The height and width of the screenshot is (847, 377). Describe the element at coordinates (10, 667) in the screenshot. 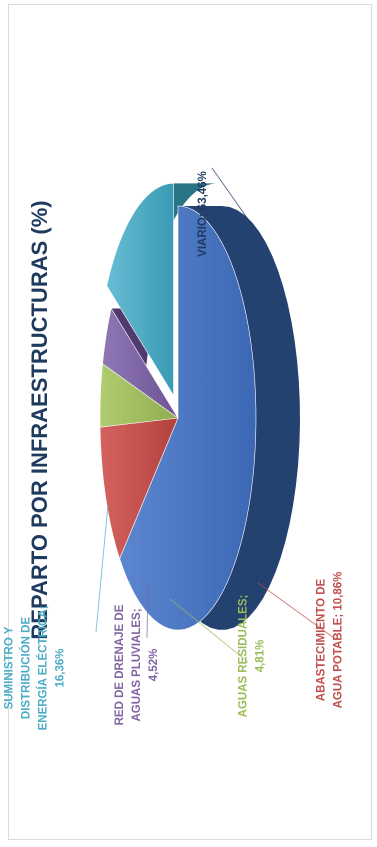

I see `data-label-line: SUMINISTRO Y` at that location.